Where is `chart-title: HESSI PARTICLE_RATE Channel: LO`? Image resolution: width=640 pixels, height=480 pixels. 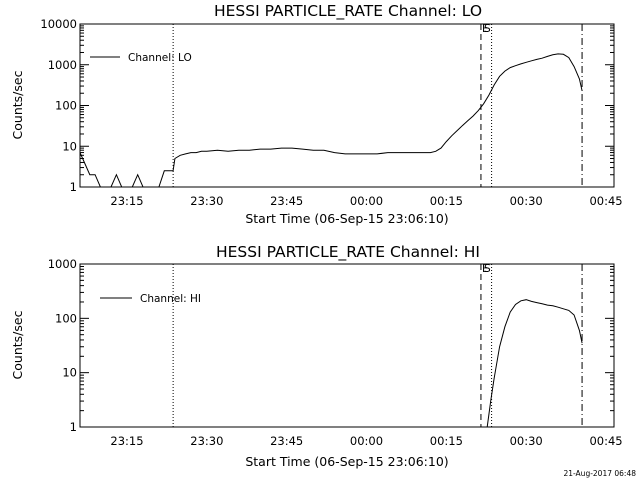 chart-title: HESSI PARTICLE_RATE Channel: LO is located at coordinates (348, 11).